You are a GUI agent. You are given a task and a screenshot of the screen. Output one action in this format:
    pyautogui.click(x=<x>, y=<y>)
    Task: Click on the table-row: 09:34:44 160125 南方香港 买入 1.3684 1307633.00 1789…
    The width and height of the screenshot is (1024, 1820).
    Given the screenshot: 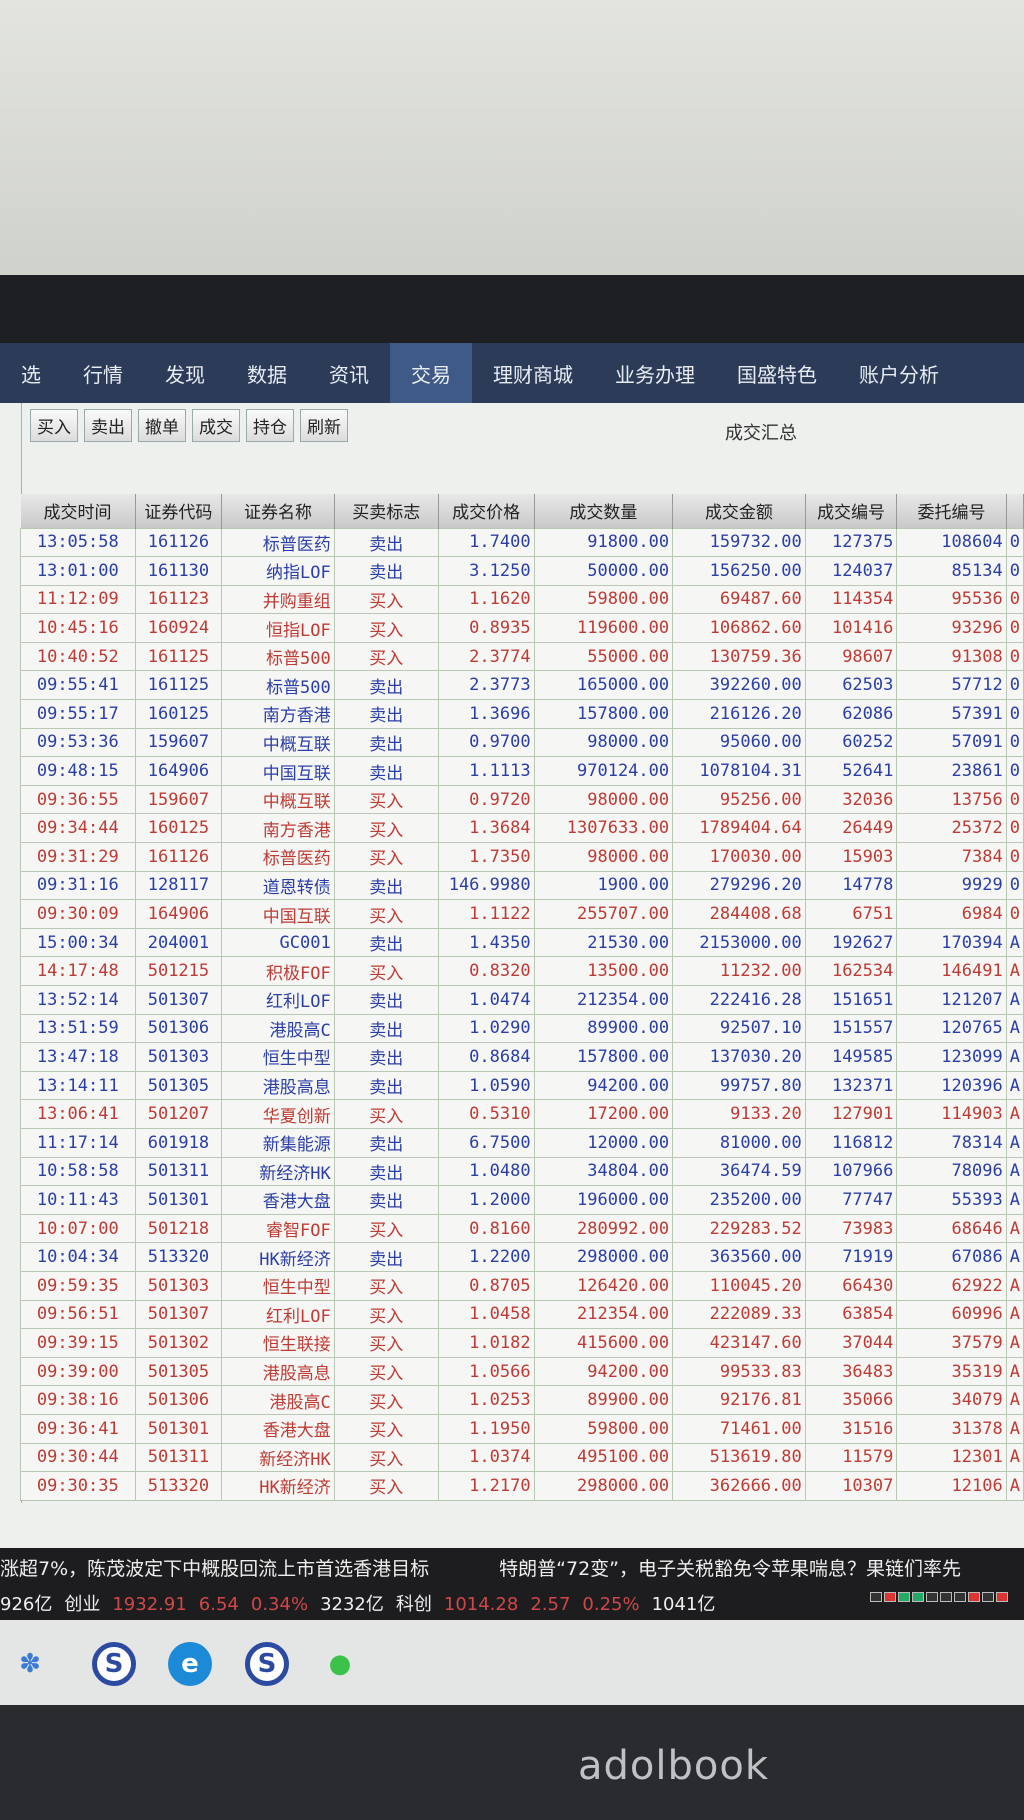 What is the action you would take?
    pyautogui.click(x=522, y=828)
    